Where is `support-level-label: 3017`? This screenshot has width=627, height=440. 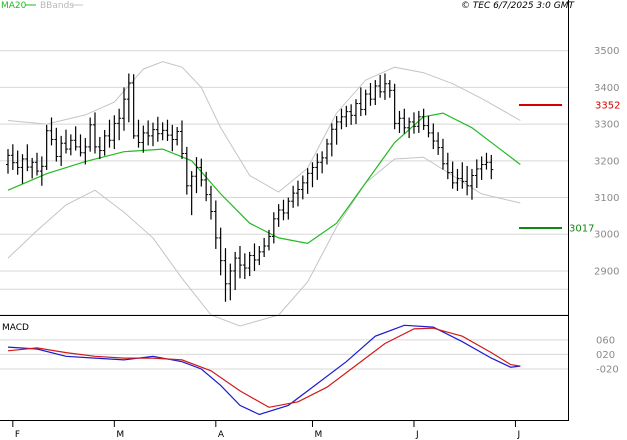 support-level-label: 3017 is located at coordinates (581, 229).